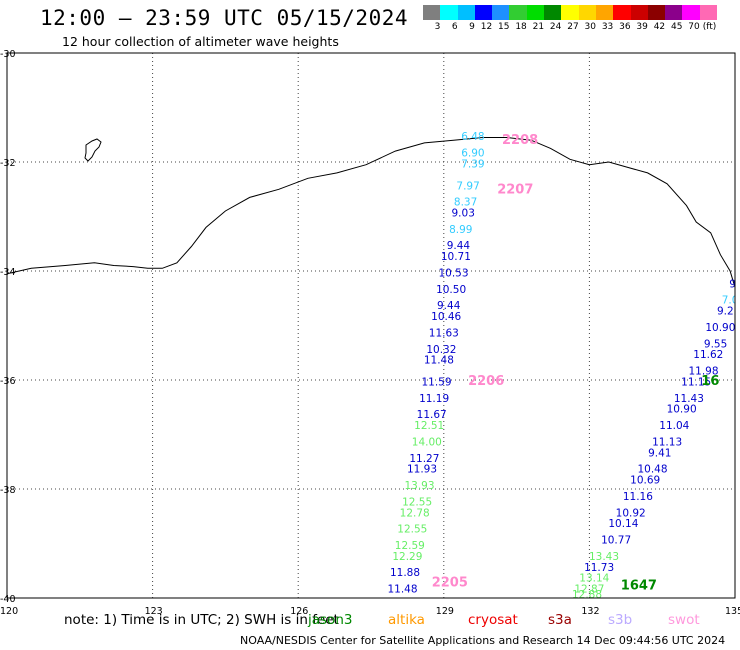 This screenshot has width=740, height=650. What do you see at coordinates (415, 513) in the screenshot?
I see `wave-height-label: 12.78` at bounding box center [415, 513].